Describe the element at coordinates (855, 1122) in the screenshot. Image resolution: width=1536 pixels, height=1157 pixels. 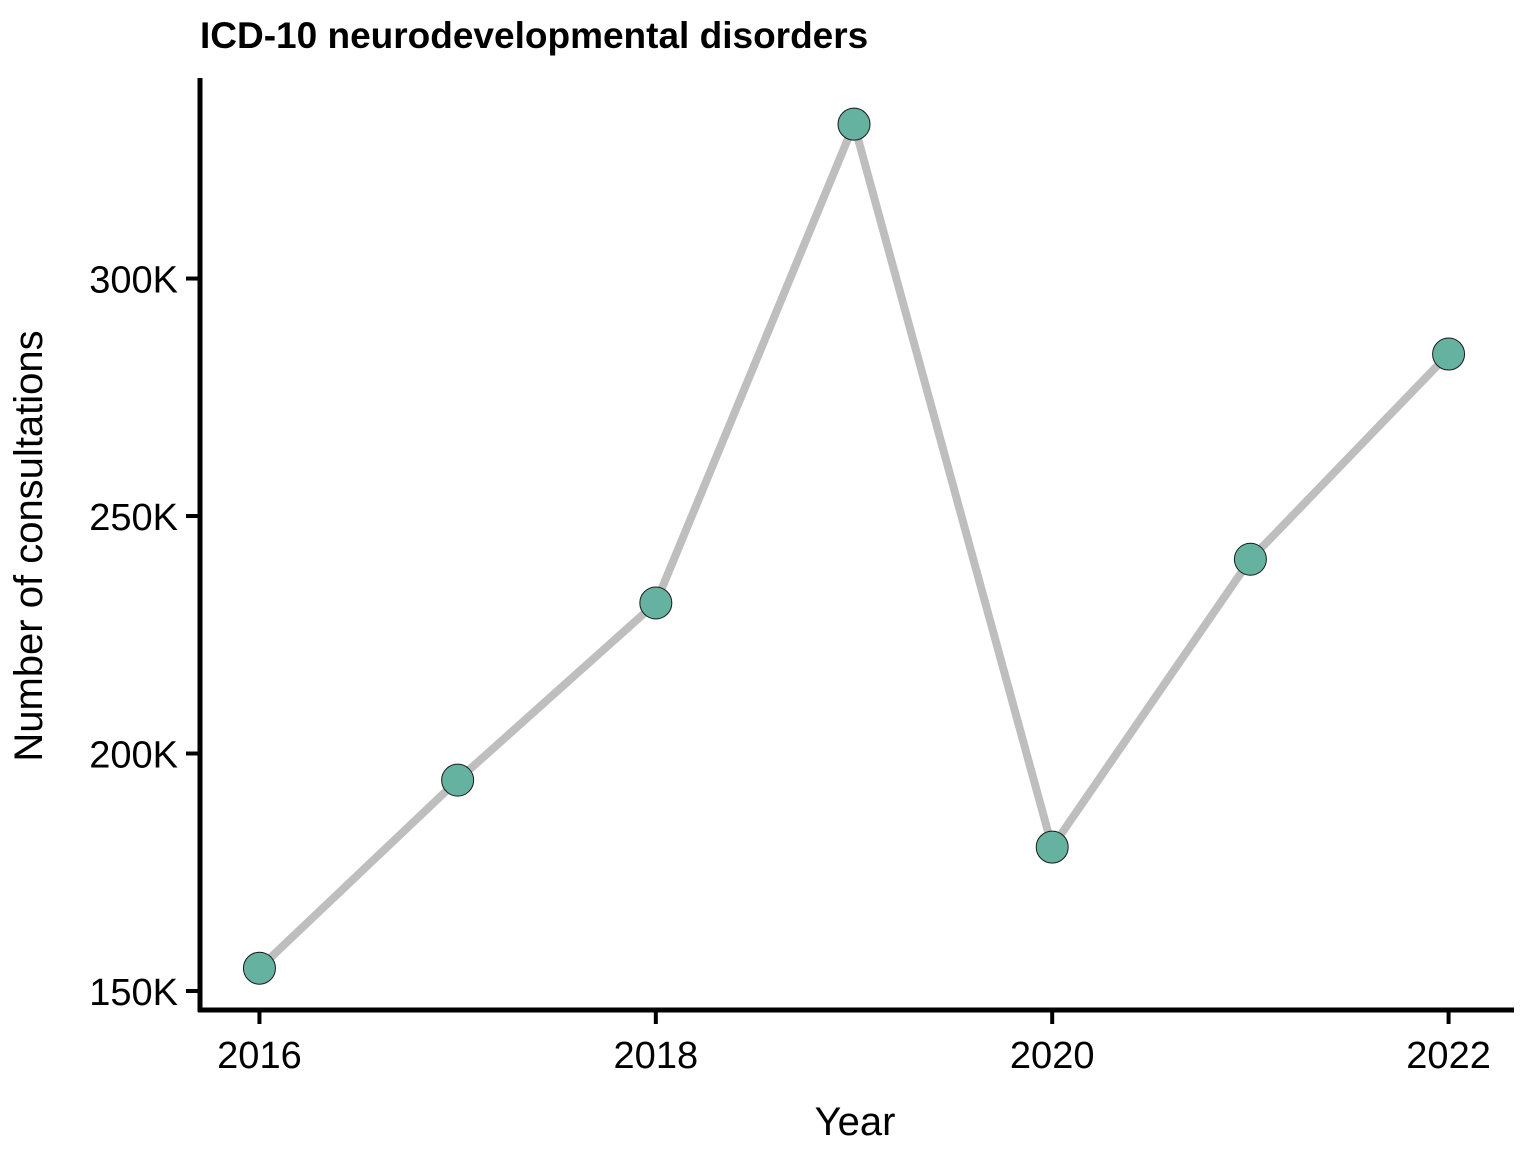
I see `x-axis-label: Year` at that location.